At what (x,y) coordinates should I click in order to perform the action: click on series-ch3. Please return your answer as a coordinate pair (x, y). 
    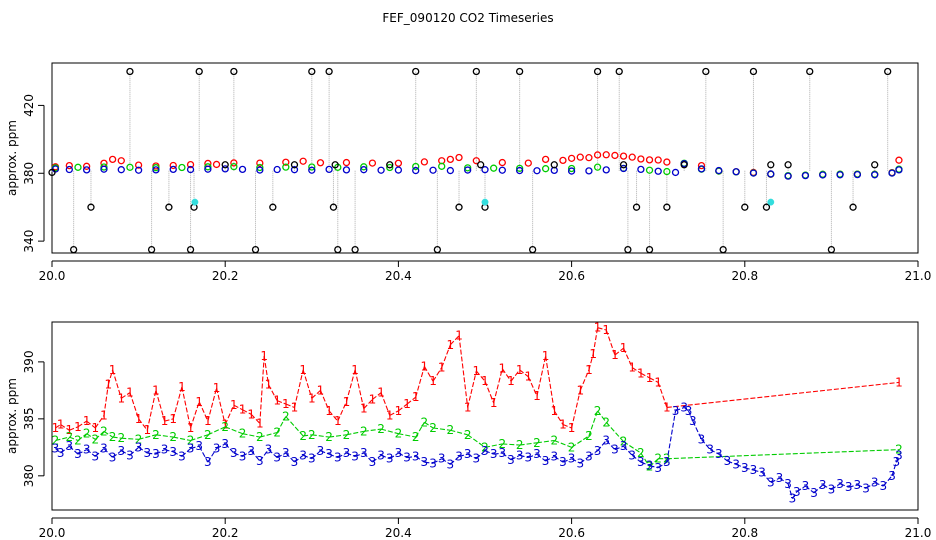
    Looking at the image, I should click on (477, 169).